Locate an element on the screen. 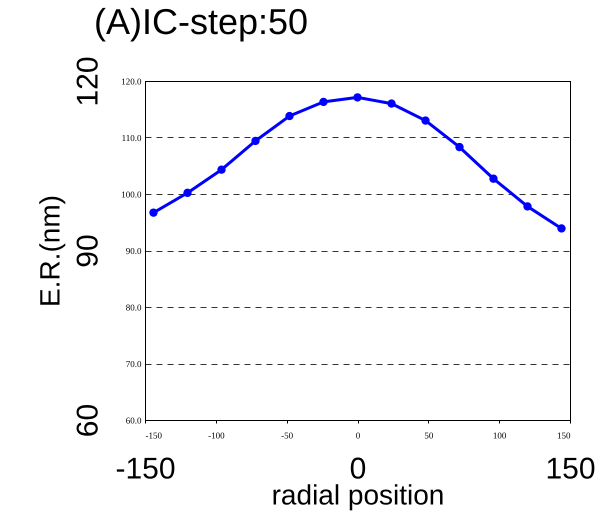 This screenshot has height=527, width=595. x-tick-label: 150 is located at coordinates (564, 435).